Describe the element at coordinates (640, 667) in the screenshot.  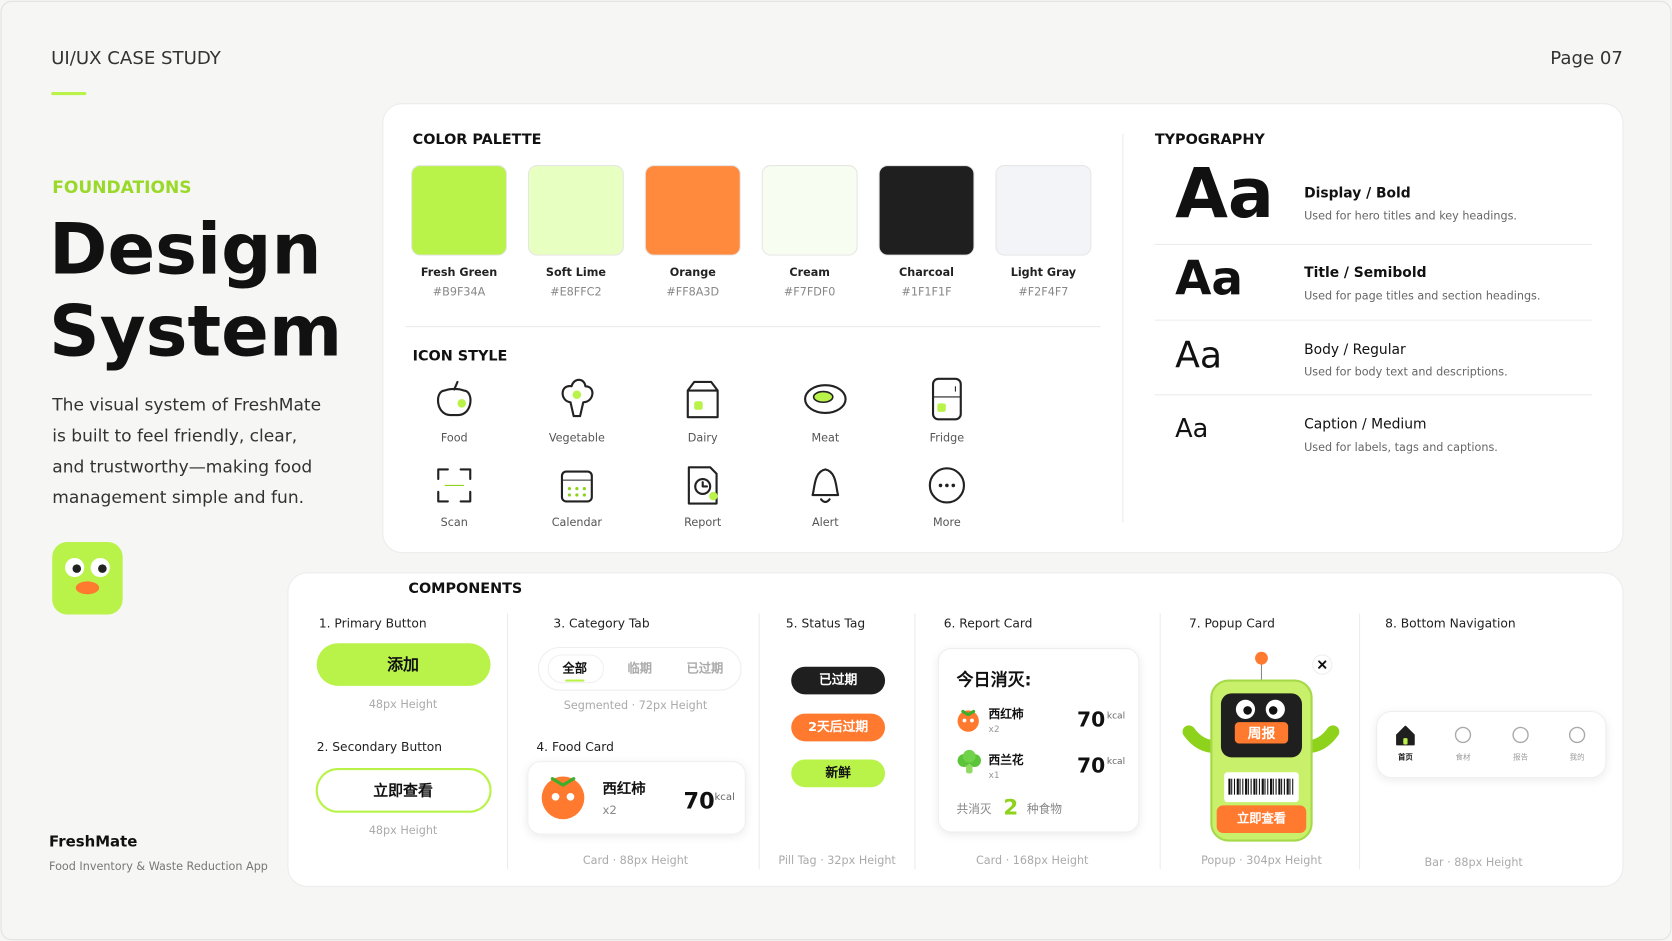
I see `tab-label: 临期` at that location.